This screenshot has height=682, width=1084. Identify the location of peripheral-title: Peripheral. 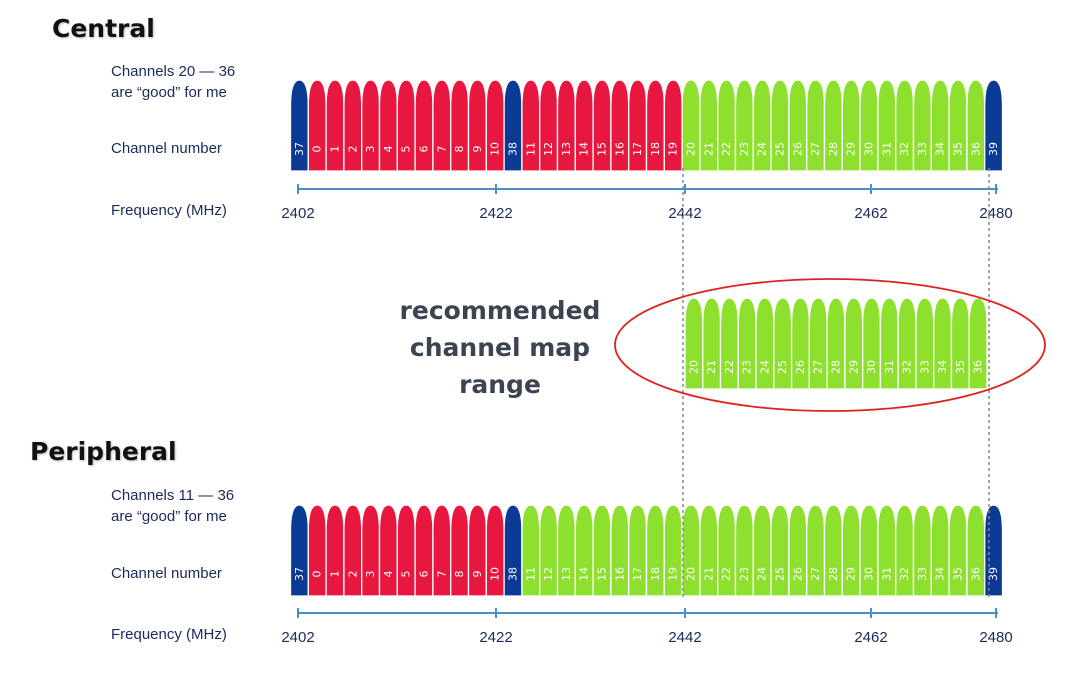
(103, 451).